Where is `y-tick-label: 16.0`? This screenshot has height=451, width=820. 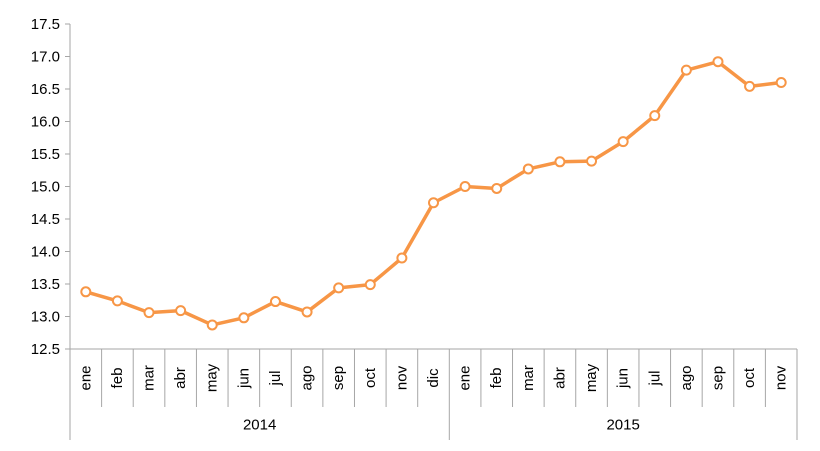
y-tick-label: 16.0 is located at coordinates (45, 122).